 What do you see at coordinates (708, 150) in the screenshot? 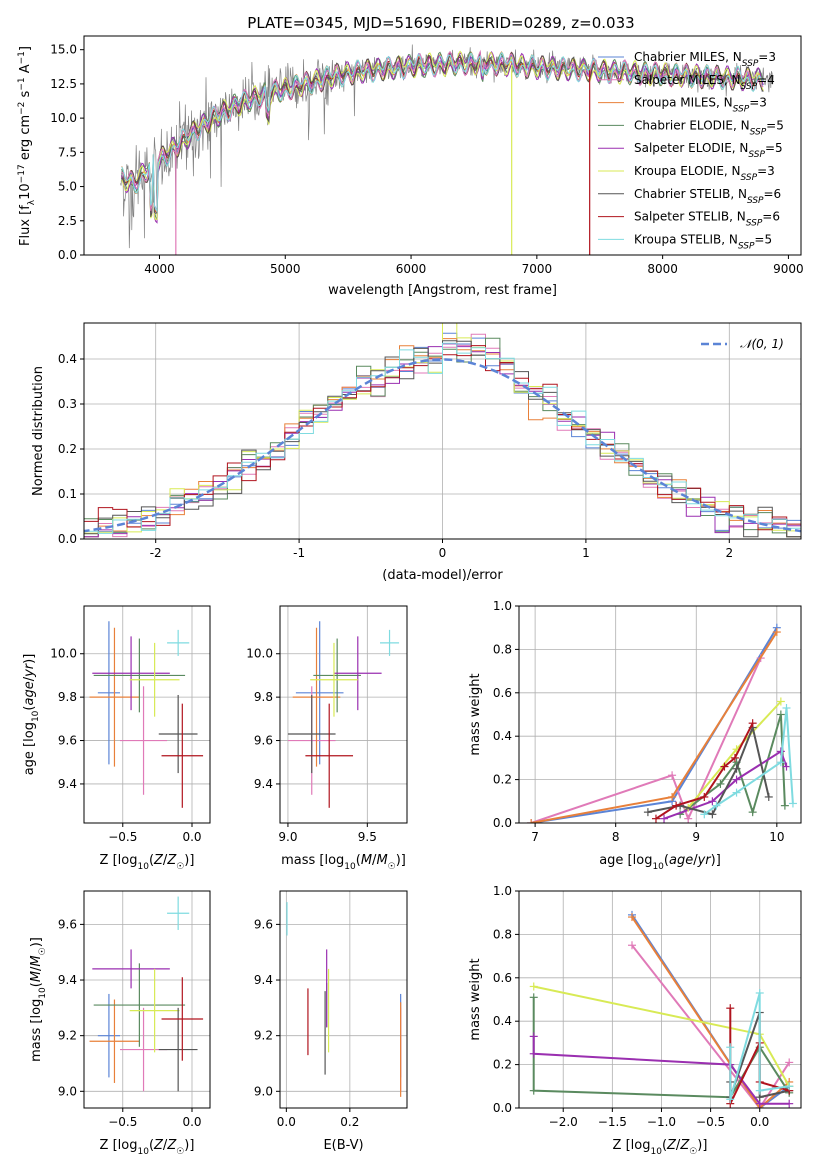
I see `legend-label: Salpeter ELODIE, NSSP=5` at bounding box center [708, 150].